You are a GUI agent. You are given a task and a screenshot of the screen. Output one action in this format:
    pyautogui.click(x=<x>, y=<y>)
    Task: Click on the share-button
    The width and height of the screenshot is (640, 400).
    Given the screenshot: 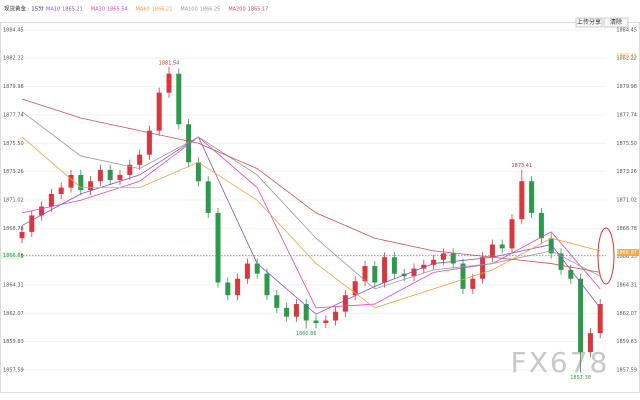 What is the action you would take?
    pyautogui.click(x=589, y=22)
    